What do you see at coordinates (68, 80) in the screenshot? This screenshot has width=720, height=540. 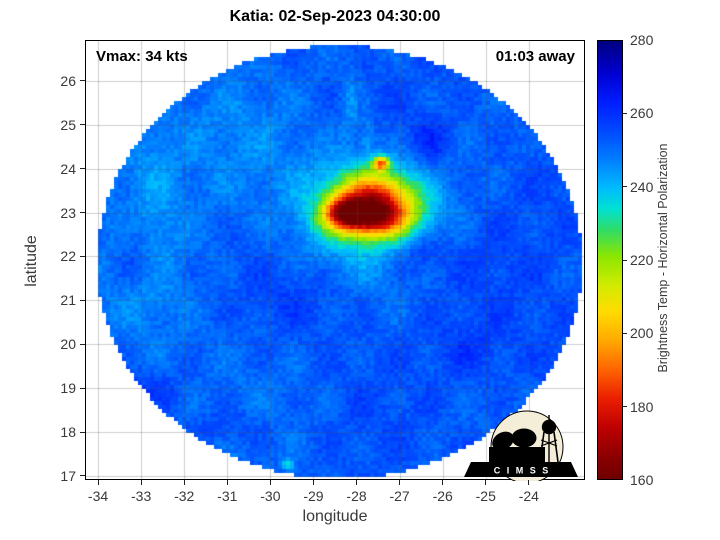 I see `y-tick-label: 26` at bounding box center [68, 80].